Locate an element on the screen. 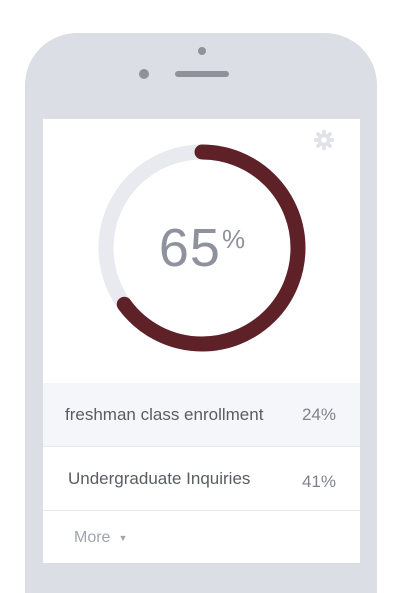  list-item-label: Undergraduate Inquiries is located at coordinates (159, 478).